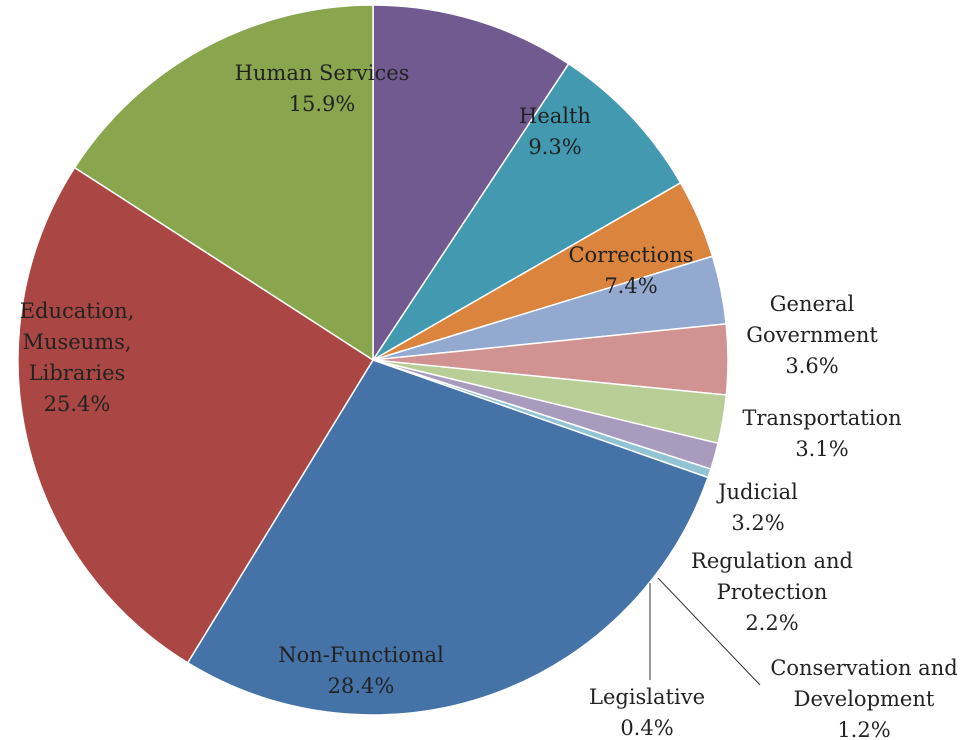  Describe the element at coordinates (647, 712) in the screenshot. I see `slice-label-legislative: Legislative 0.4%` at that location.